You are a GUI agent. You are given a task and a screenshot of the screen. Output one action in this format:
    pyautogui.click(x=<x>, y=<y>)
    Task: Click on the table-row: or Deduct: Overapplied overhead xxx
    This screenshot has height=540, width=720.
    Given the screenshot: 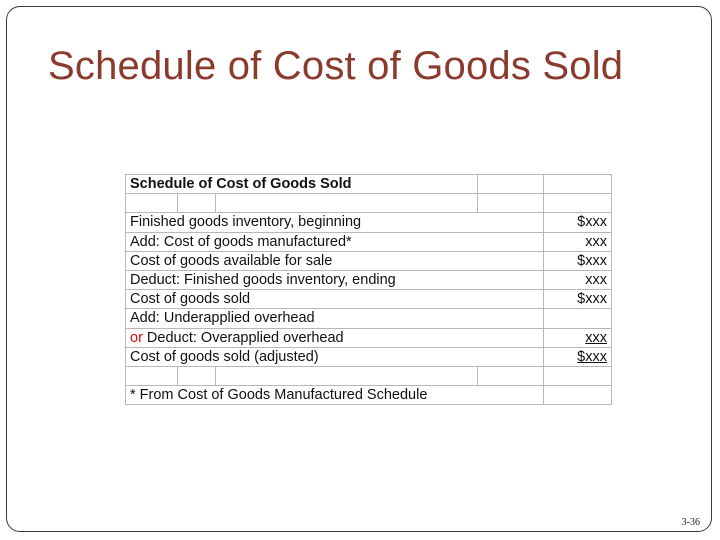 What is the action you would take?
    pyautogui.click(x=368, y=337)
    